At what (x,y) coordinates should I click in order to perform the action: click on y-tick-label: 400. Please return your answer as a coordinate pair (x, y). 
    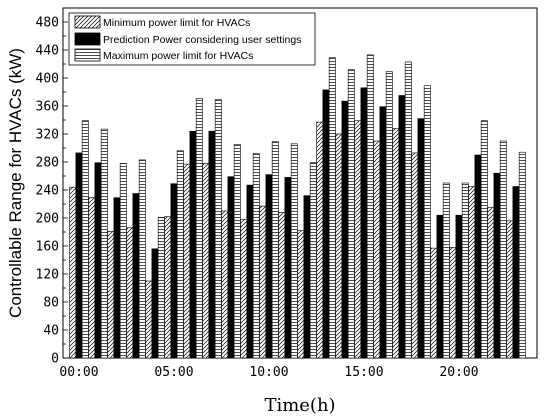
    Looking at the image, I should click on (47, 79).